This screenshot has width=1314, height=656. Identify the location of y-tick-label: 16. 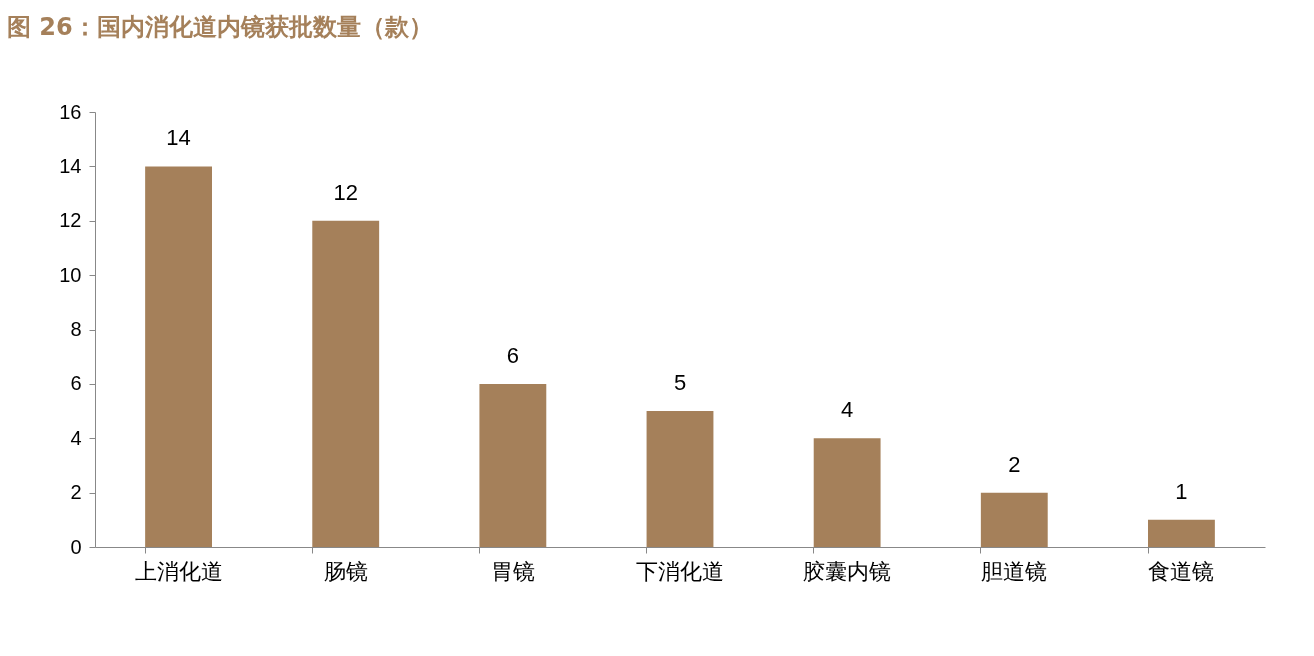
(70, 111).